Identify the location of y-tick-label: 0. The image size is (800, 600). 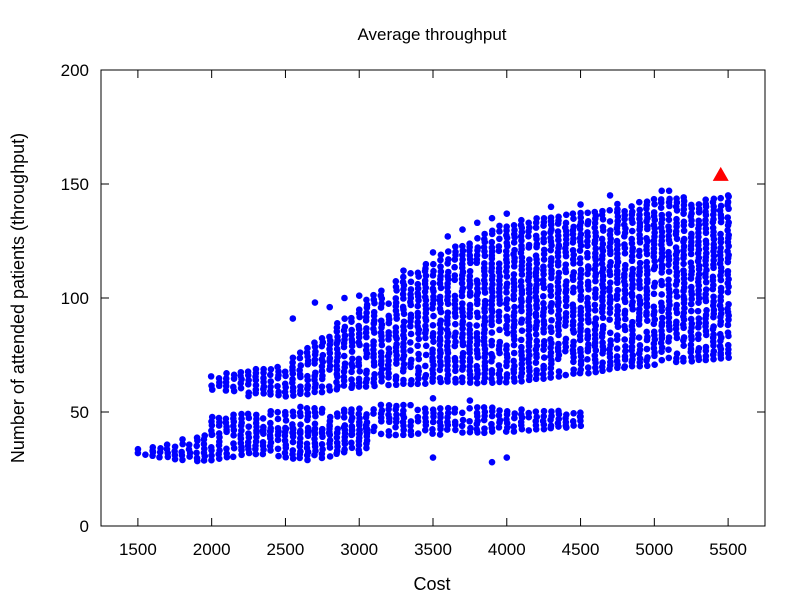
(84, 526).